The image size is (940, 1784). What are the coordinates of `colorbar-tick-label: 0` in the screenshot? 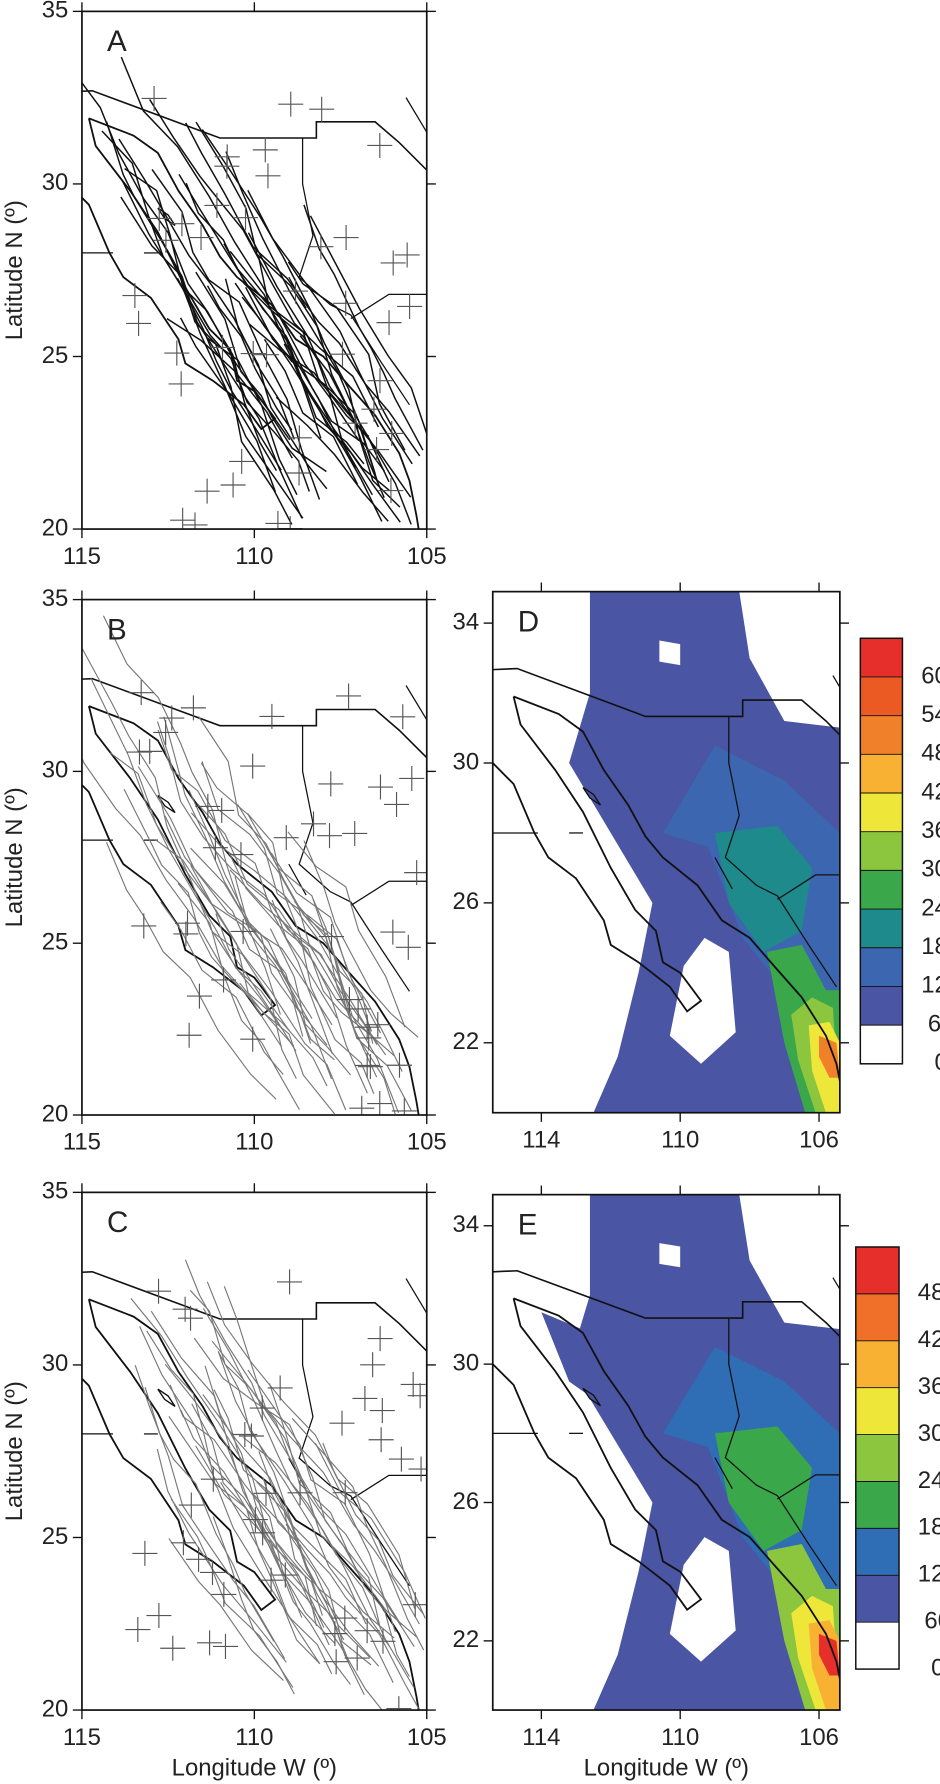 It's located at (937, 1062).